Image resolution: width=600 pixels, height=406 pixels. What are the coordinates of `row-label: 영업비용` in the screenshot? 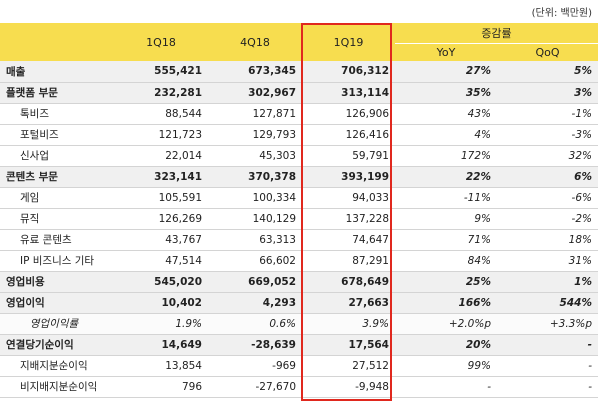 It's located at (57, 282).